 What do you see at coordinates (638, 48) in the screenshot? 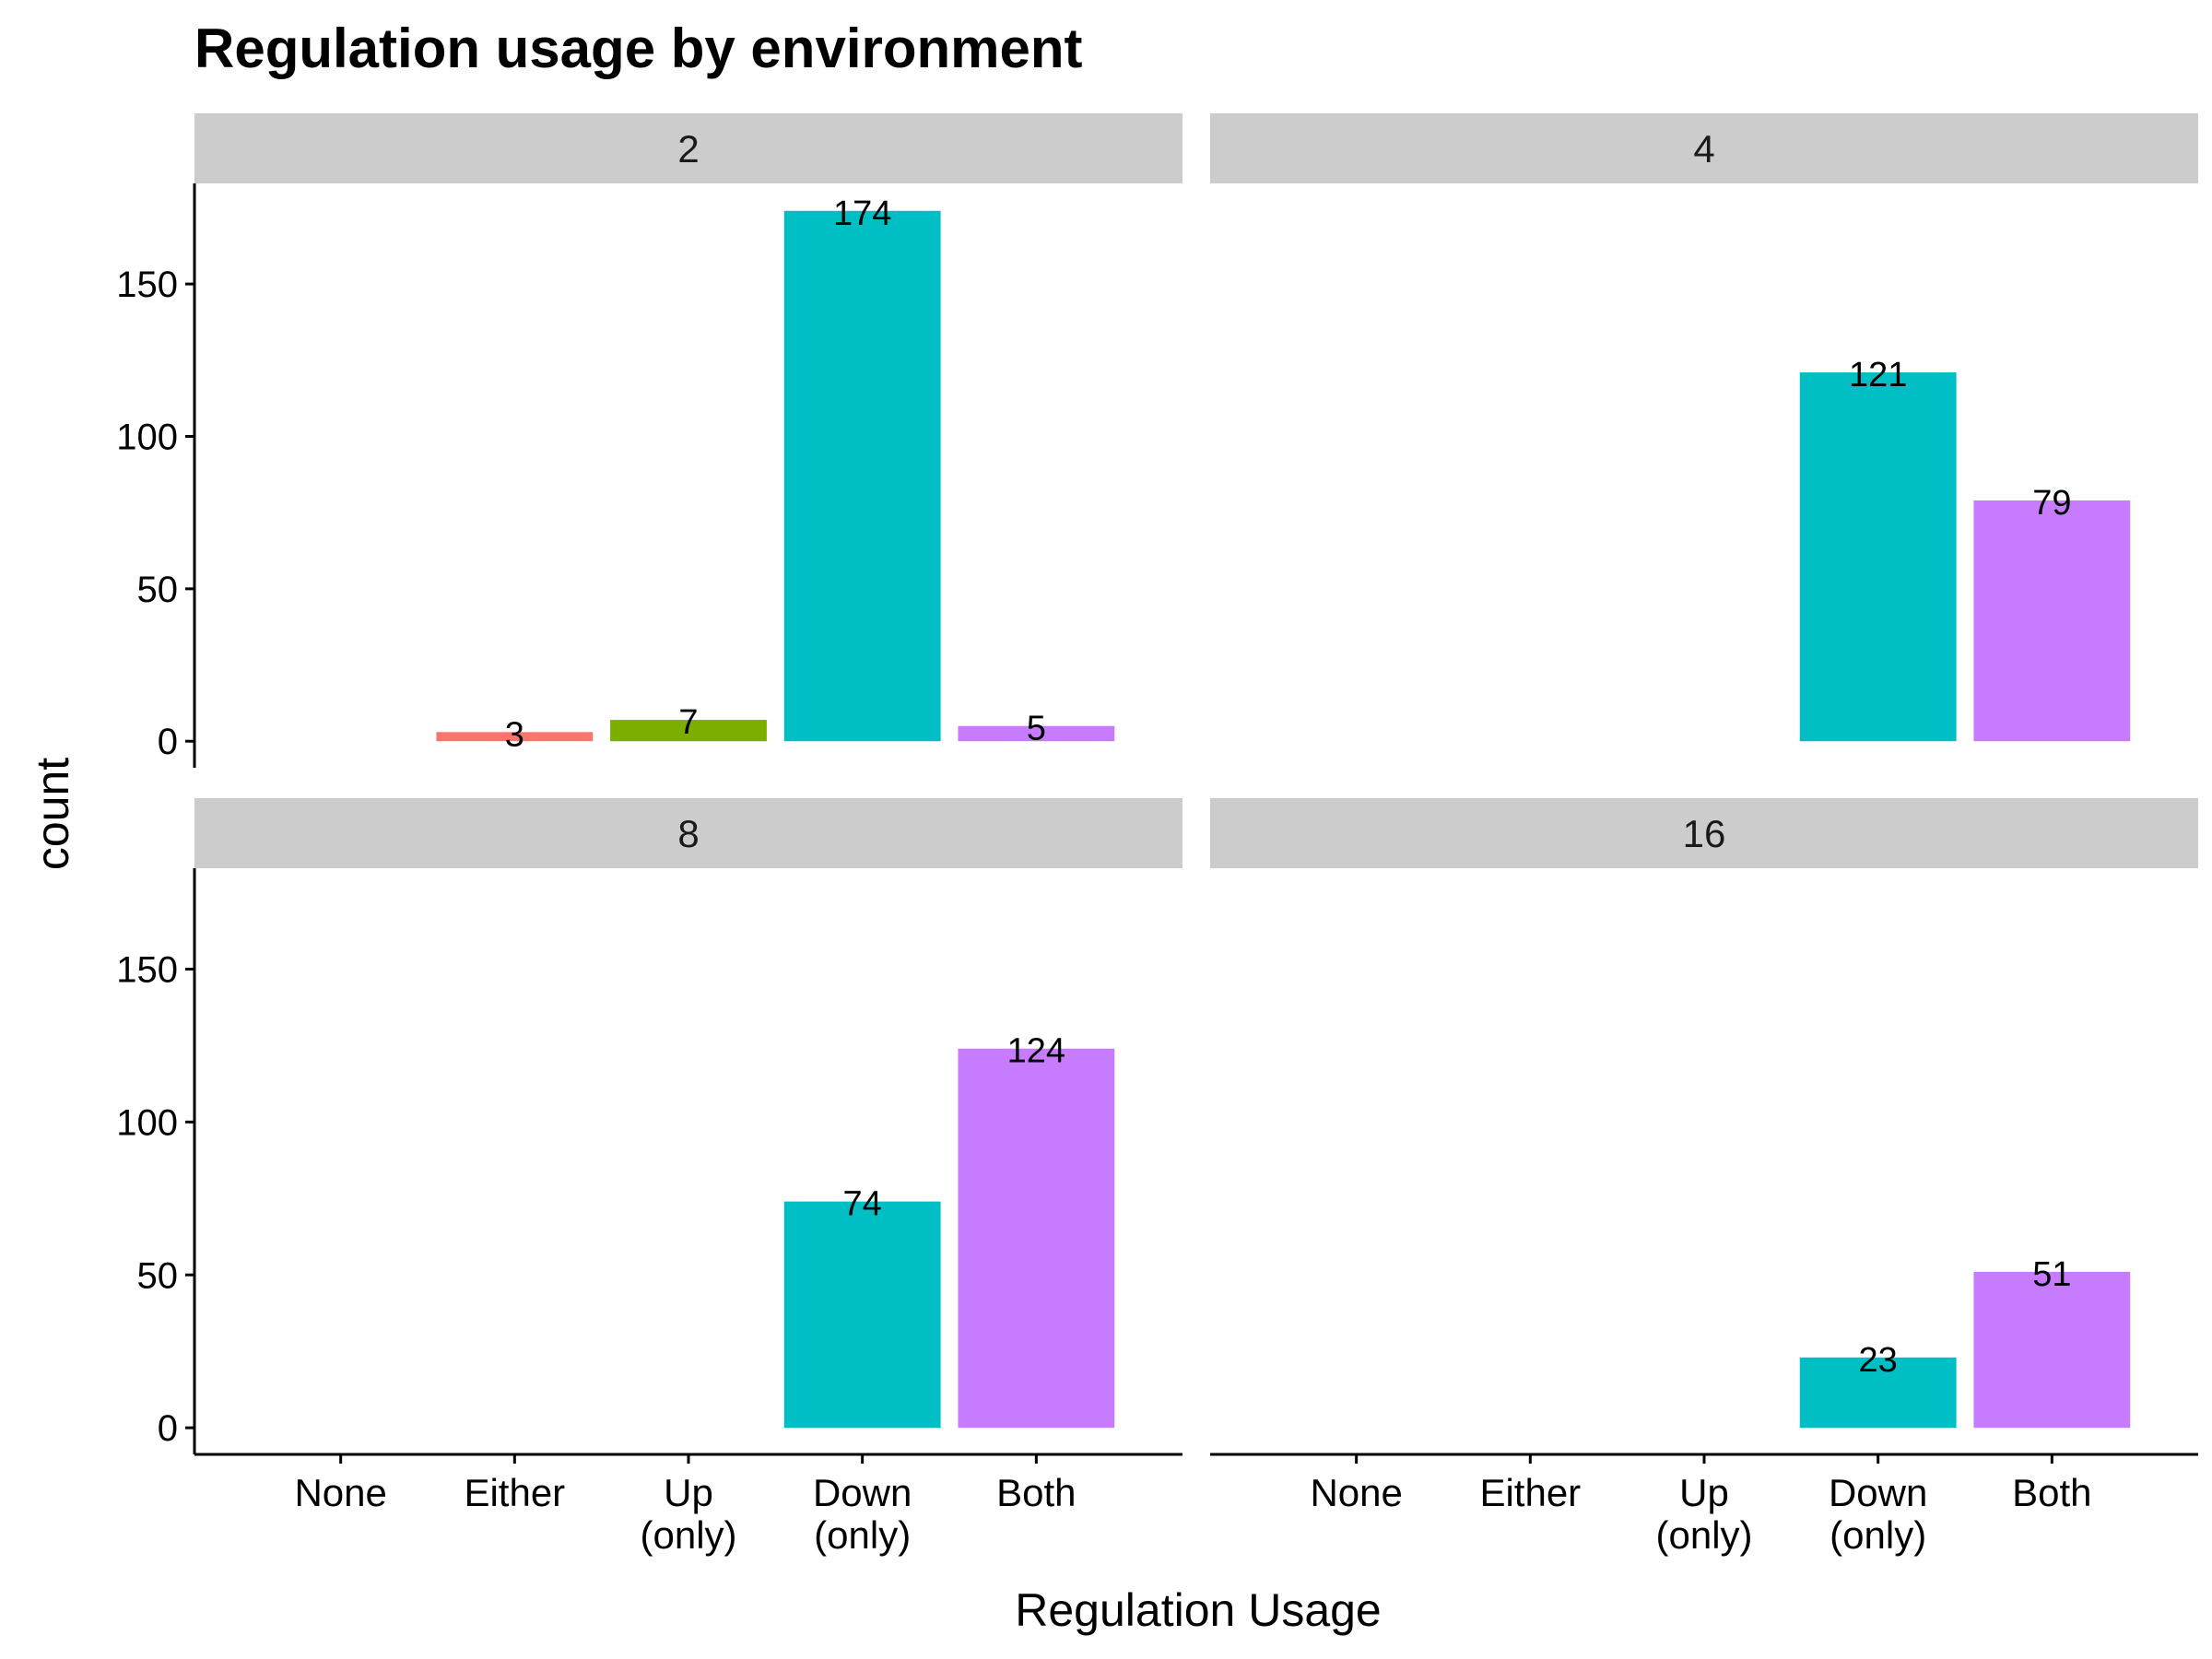
I see `chart-title: Regulation usage by environment` at bounding box center [638, 48].